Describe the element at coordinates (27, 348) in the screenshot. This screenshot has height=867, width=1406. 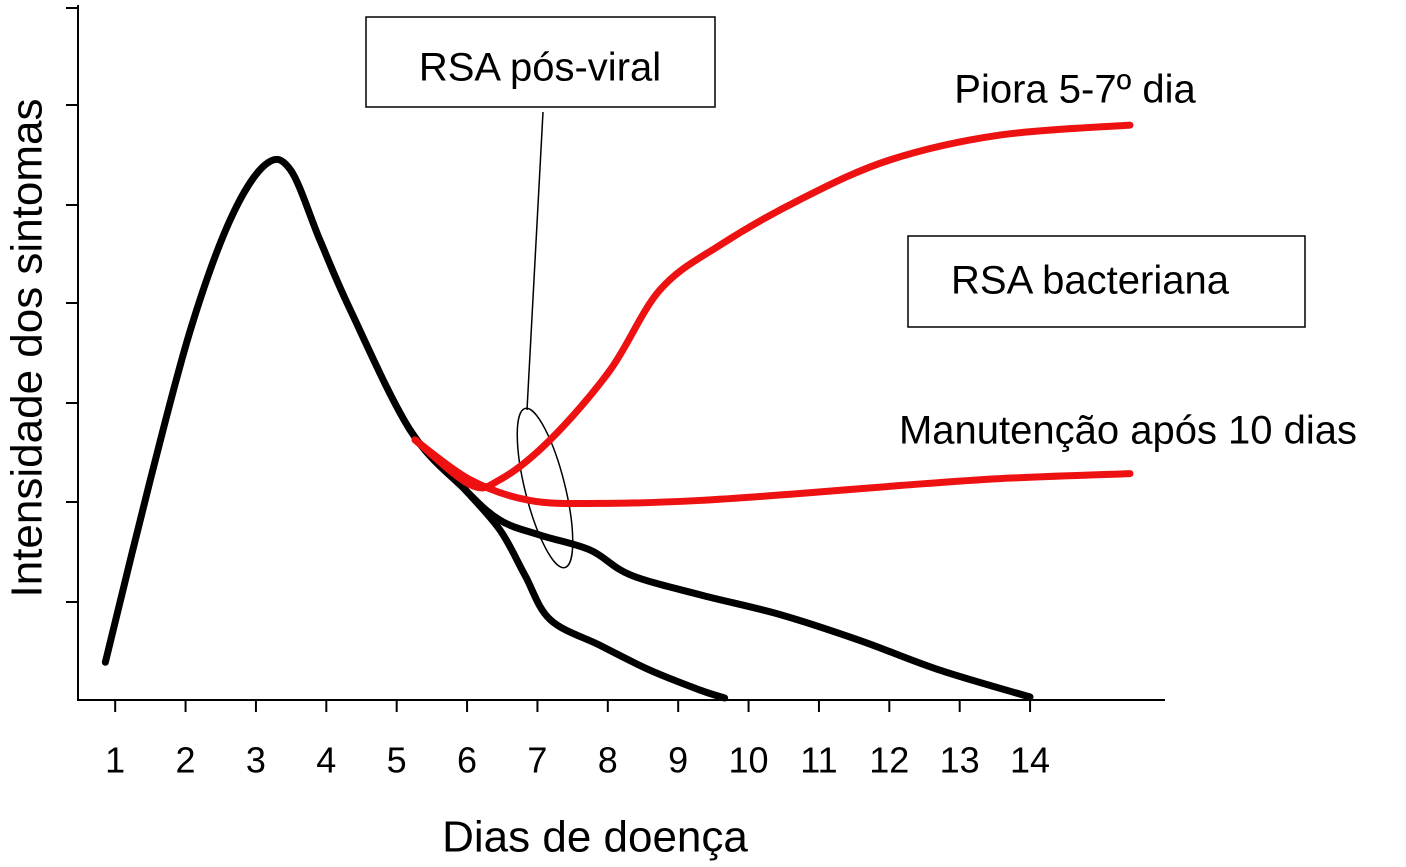
I see `y-axis-label: Intensidade dos sintomas` at that location.